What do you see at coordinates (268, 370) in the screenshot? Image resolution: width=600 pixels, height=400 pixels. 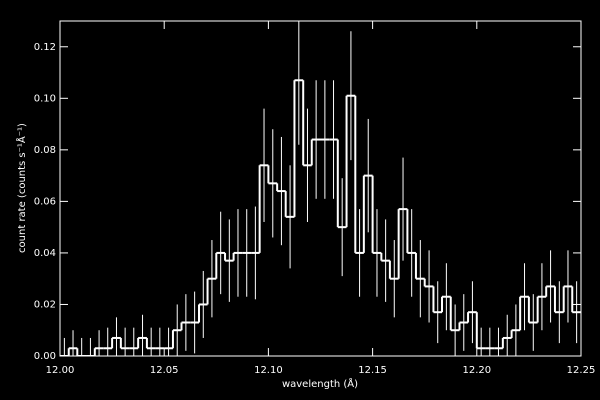 I see `x-tick-label: 12.10` at bounding box center [268, 370].